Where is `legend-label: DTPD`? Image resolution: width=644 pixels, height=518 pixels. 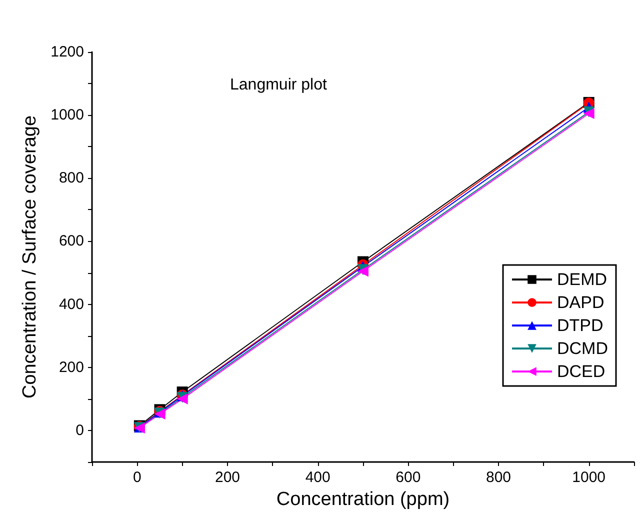 legend-label: DTPD is located at coordinates (580, 325).